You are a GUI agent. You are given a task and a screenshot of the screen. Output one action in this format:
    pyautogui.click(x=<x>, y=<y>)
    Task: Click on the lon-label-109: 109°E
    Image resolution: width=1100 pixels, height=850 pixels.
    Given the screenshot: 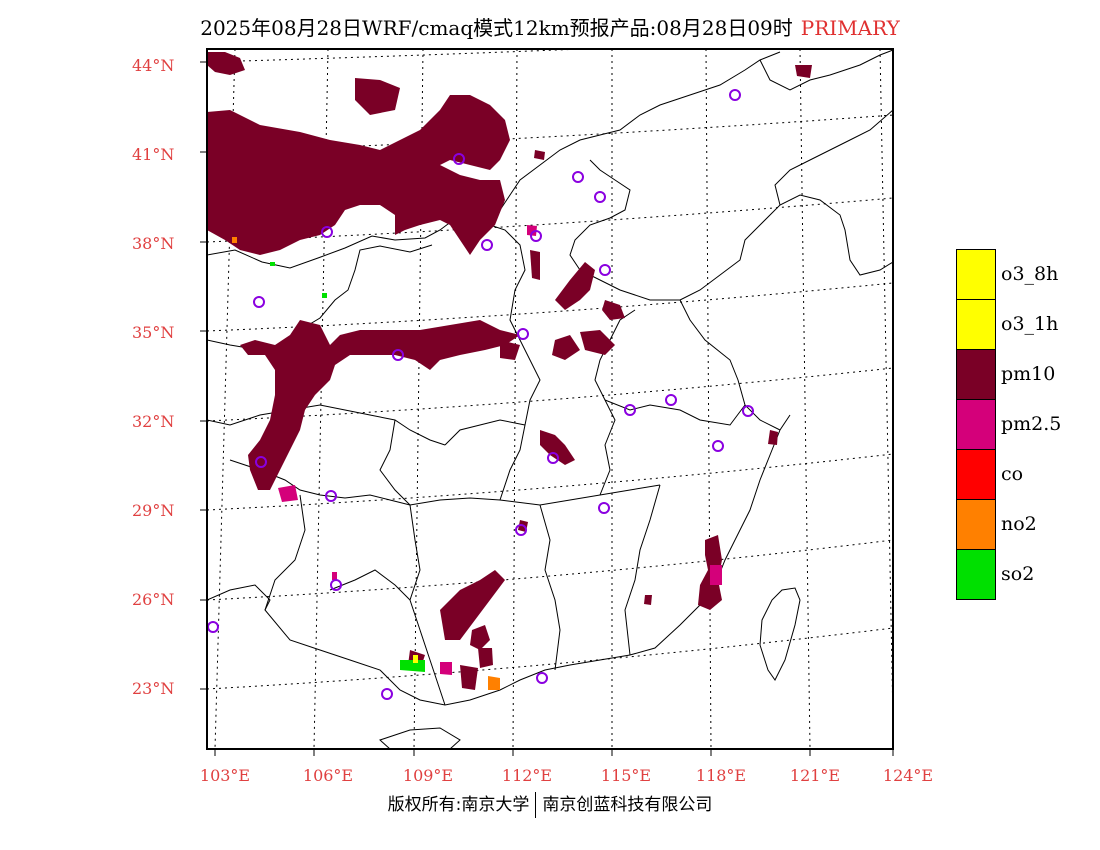 What is the action you would take?
    pyautogui.click(x=428, y=775)
    